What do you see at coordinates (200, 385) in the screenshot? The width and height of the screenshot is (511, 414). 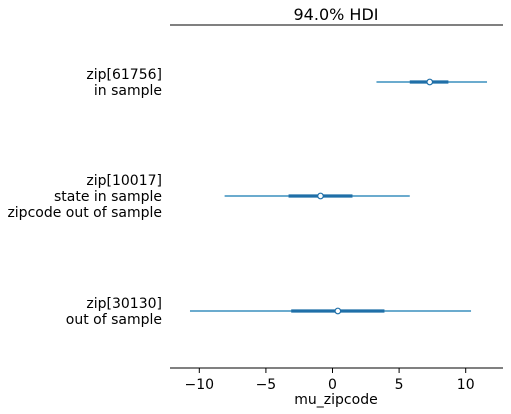 I see `x-tick-label: −10` at bounding box center [200, 385].